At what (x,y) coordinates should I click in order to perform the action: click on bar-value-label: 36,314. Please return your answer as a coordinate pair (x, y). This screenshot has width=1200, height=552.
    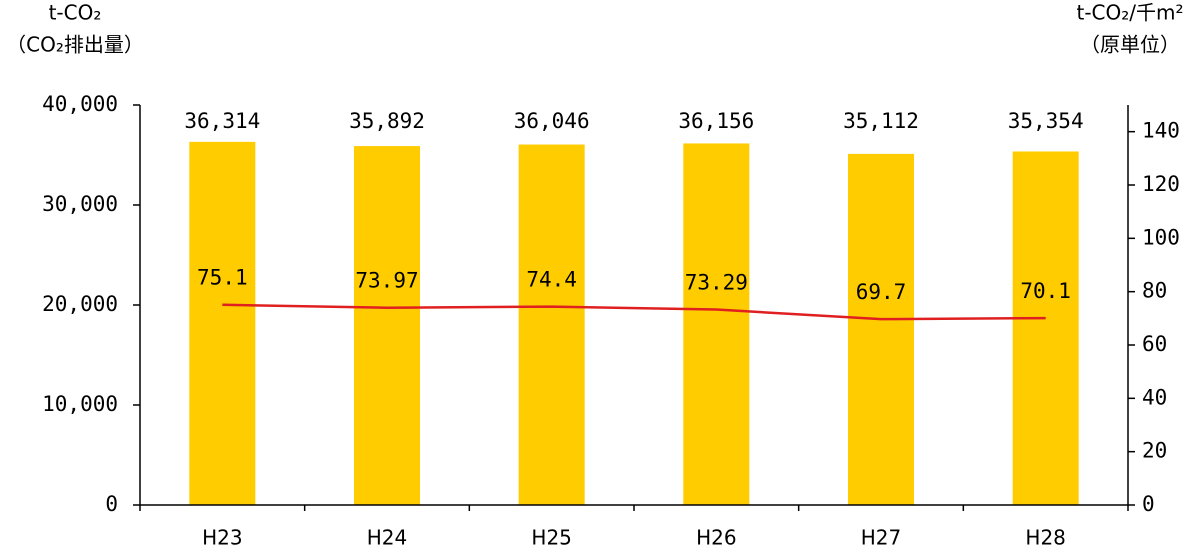
    Looking at the image, I should click on (222, 121).